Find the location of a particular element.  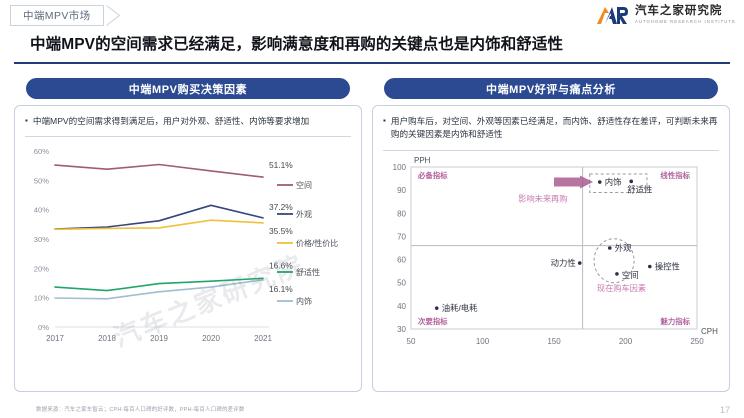

svg-text: 51.1% is located at coordinates (281, 165).